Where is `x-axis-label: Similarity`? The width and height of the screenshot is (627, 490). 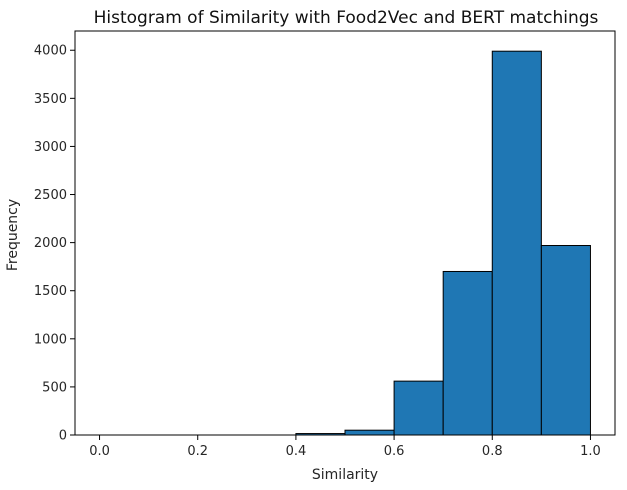
x-axis-label: Similarity is located at coordinates (345, 475).